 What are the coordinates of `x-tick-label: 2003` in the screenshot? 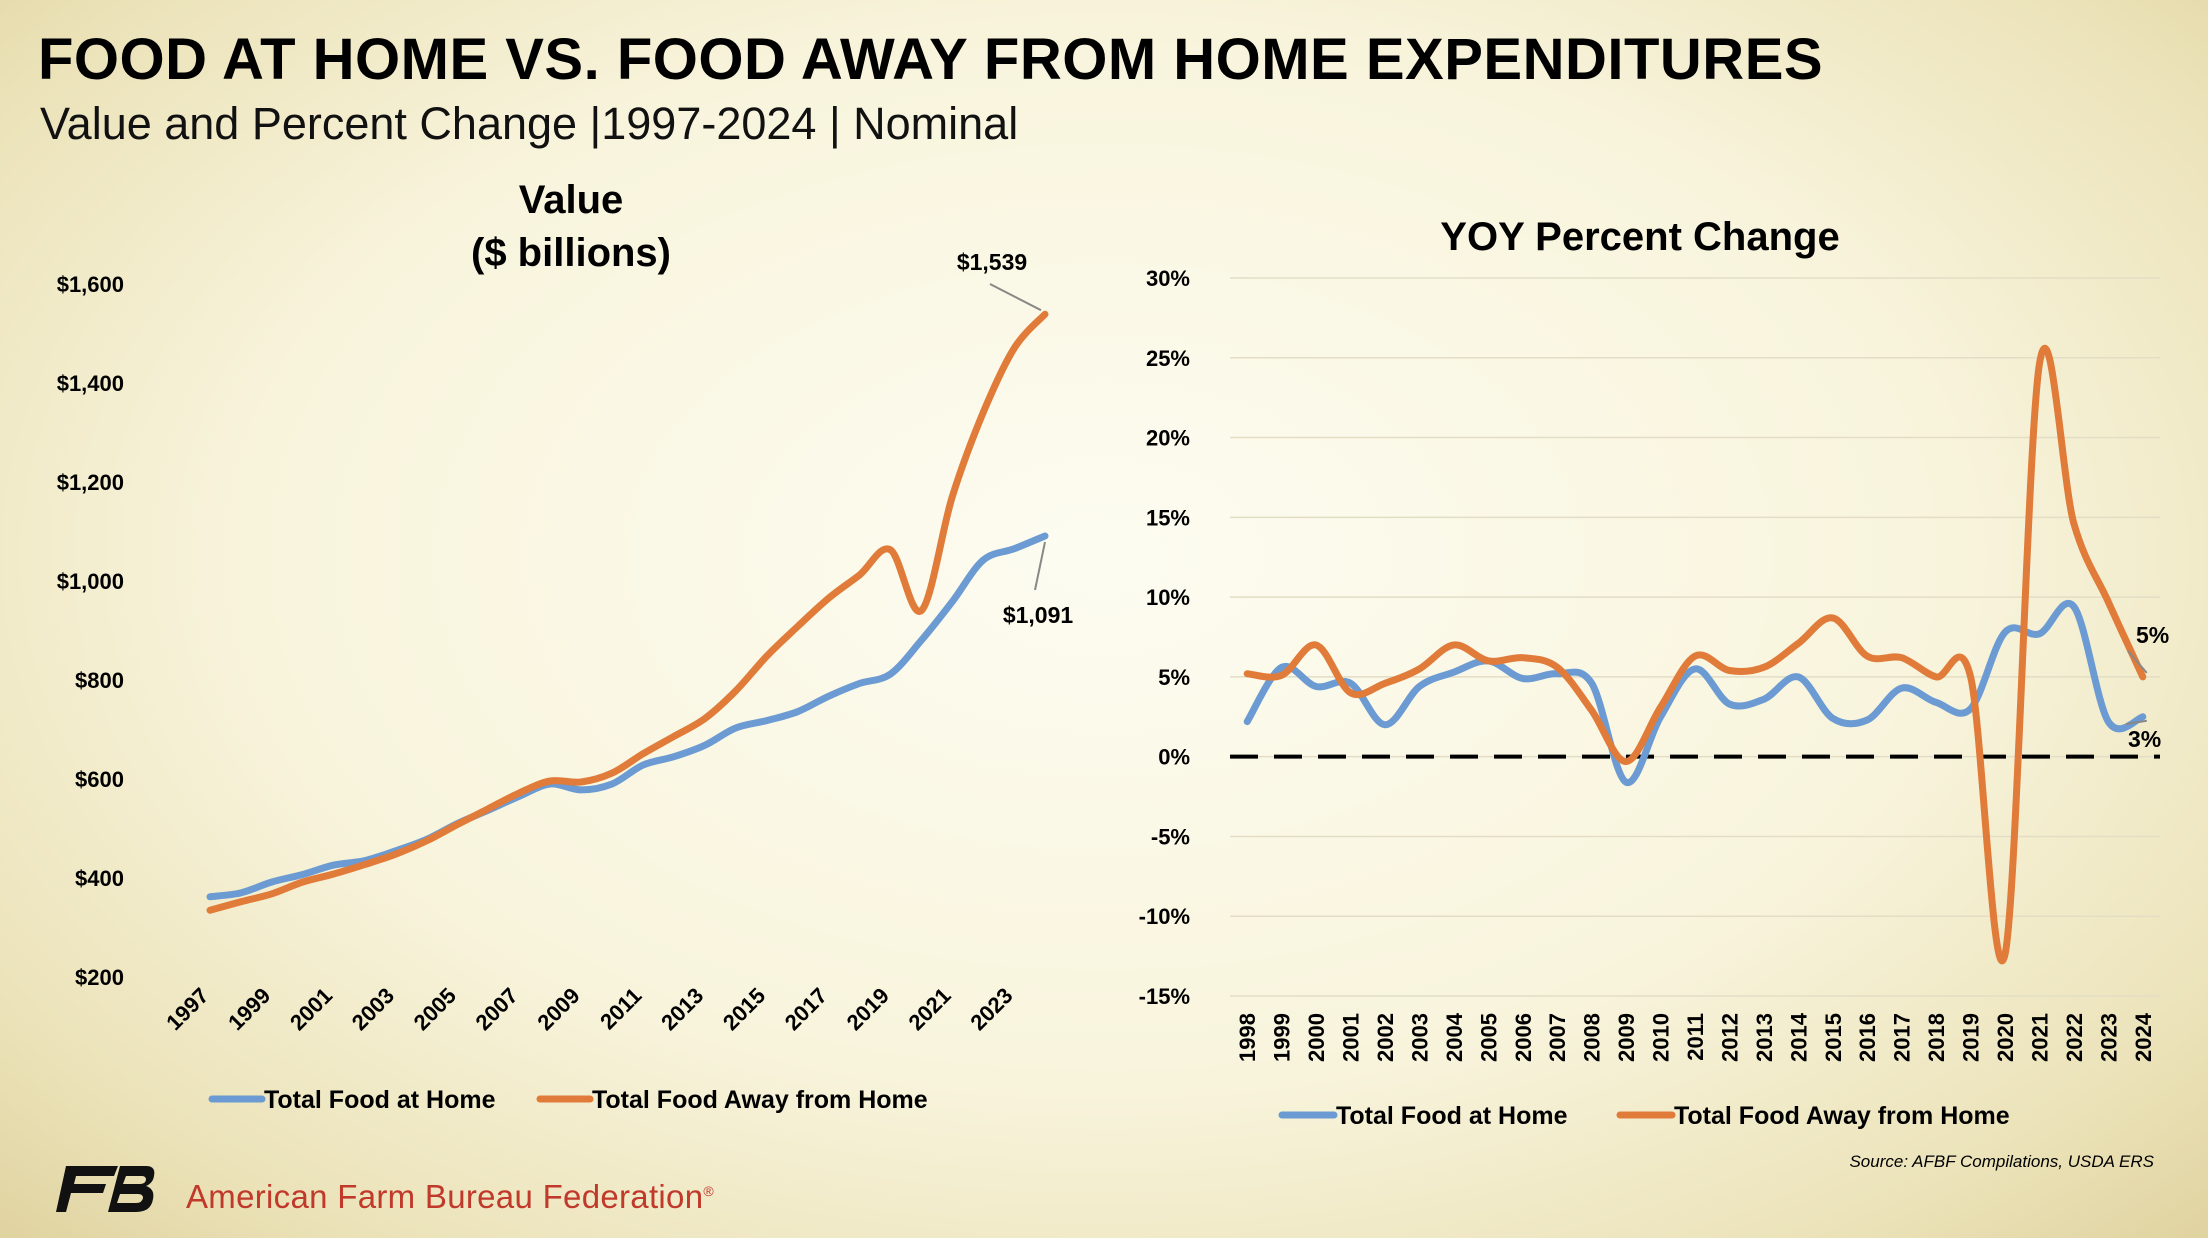 It's located at (1419, 1037).